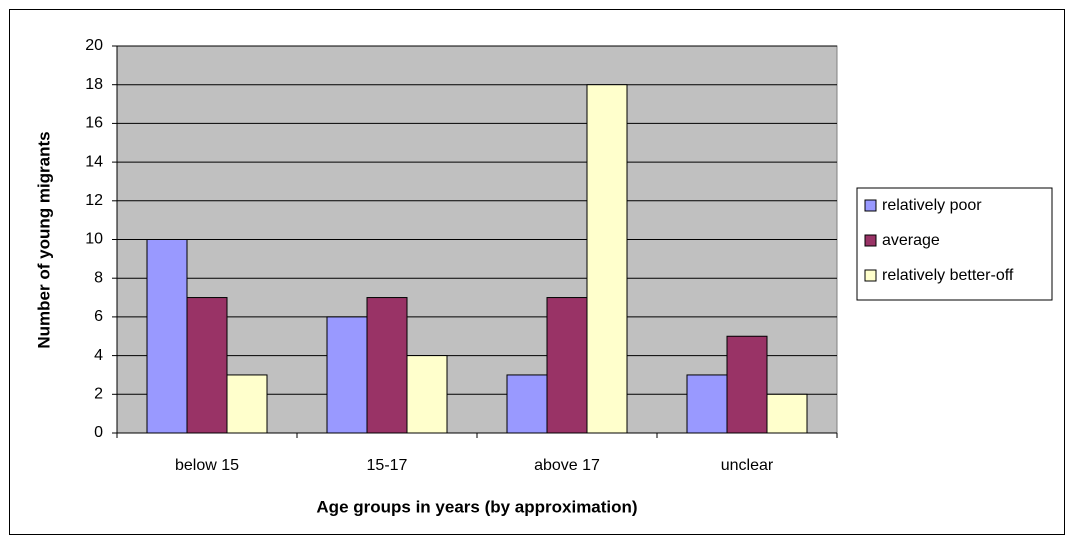  What do you see at coordinates (911, 240) in the screenshot?
I see `legend-label: average` at bounding box center [911, 240].